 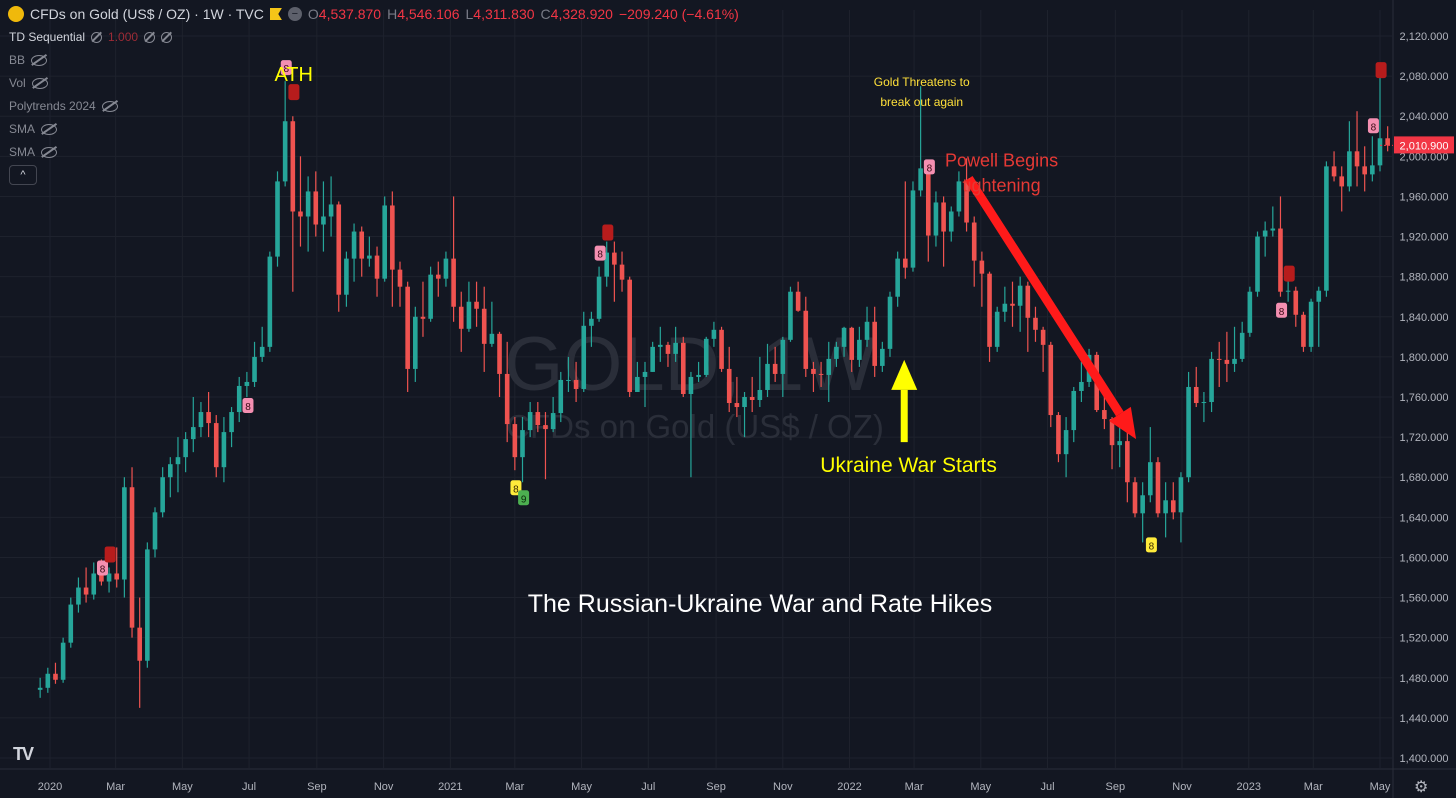 I want to click on flag-icon, so click(x=275, y=14).